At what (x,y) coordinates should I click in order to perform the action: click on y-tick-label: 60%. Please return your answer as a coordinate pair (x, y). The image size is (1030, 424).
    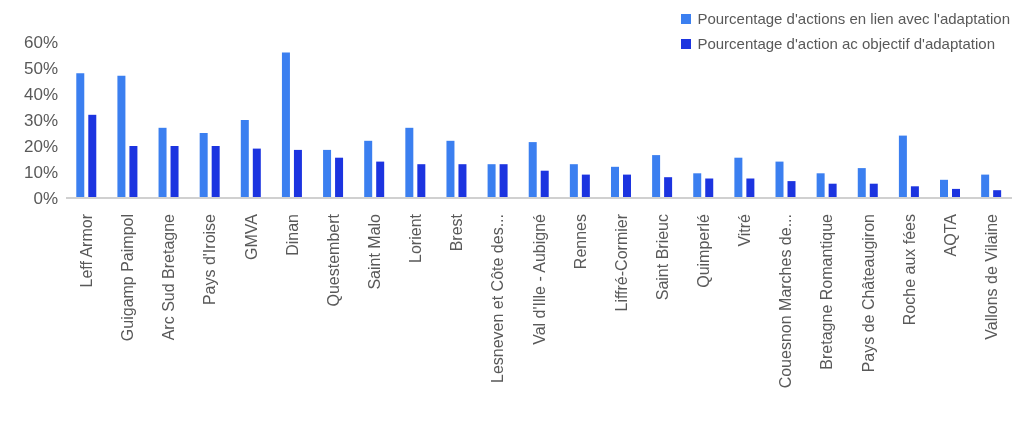
    Looking at the image, I should click on (40, 43).